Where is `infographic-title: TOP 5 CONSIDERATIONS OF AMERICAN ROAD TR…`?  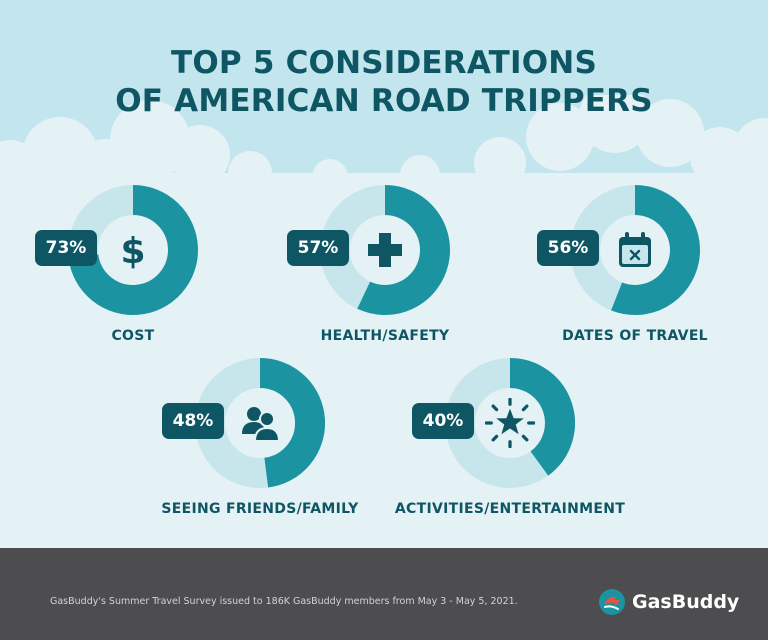 infographic-title: TOP 5 CONSIDERATIONS OF AMERICAN ROAD TR… is located at coordinates (384, 82).